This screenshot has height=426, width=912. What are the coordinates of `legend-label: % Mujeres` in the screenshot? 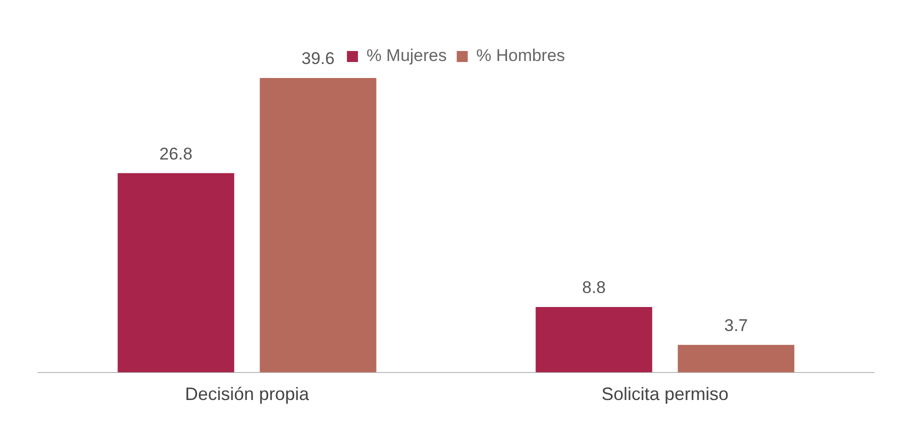 It's located at (406, 56).